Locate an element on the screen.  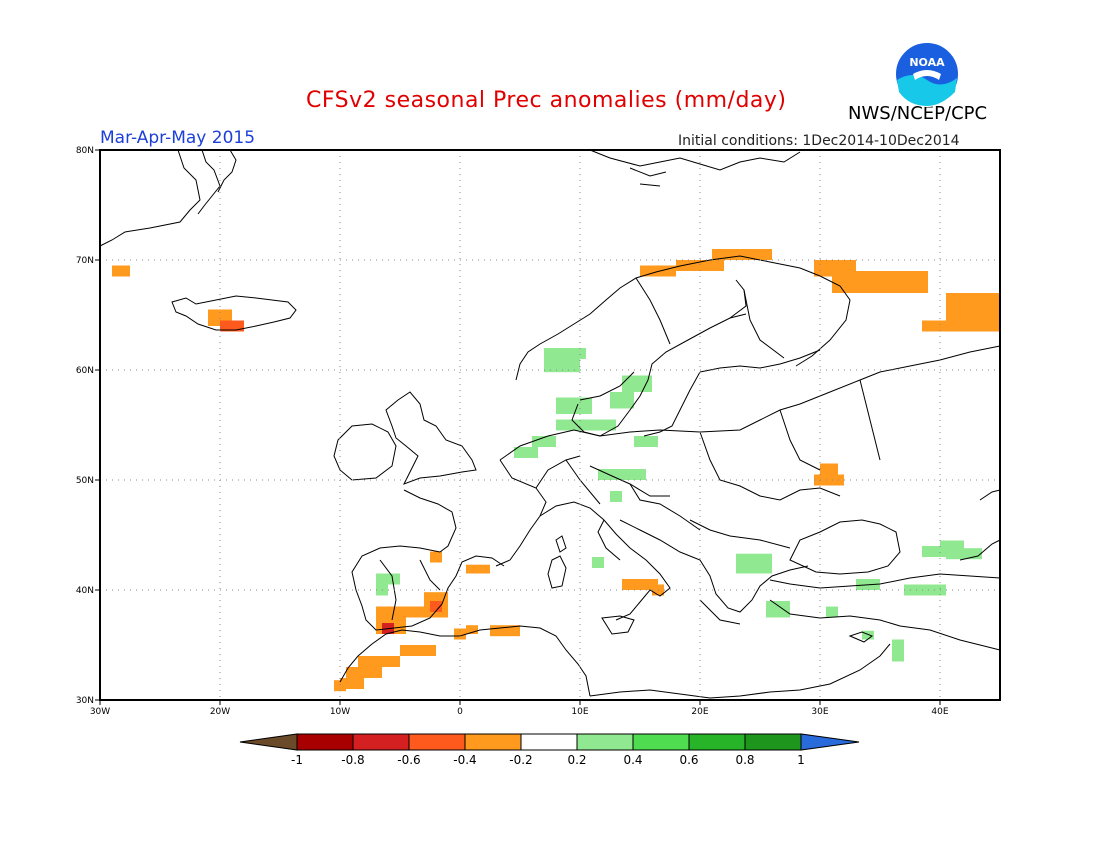
svg-text: NOAA is located at coordinates (927, 62).